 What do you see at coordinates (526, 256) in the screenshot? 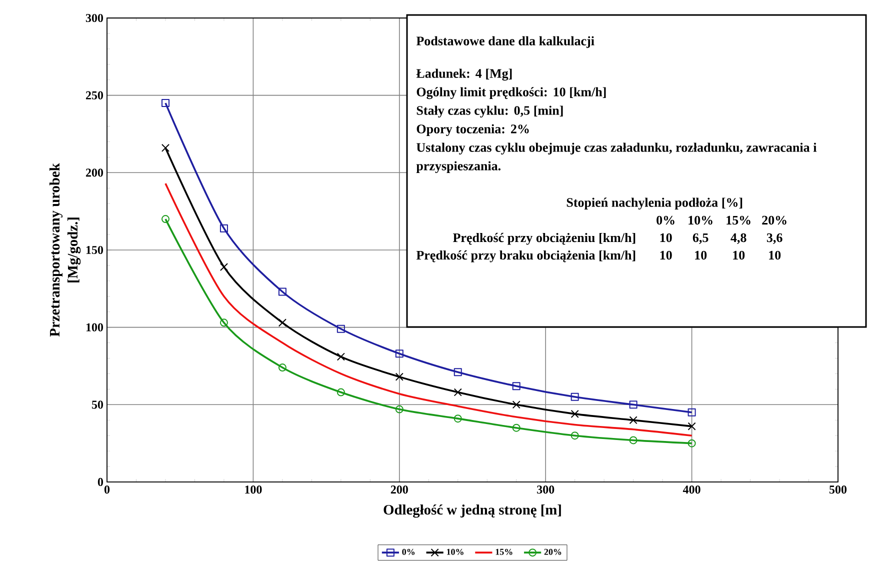
I see `annotation: Prędkość przy braku obciążenia [km/h]` at bounding box center [526, 256].